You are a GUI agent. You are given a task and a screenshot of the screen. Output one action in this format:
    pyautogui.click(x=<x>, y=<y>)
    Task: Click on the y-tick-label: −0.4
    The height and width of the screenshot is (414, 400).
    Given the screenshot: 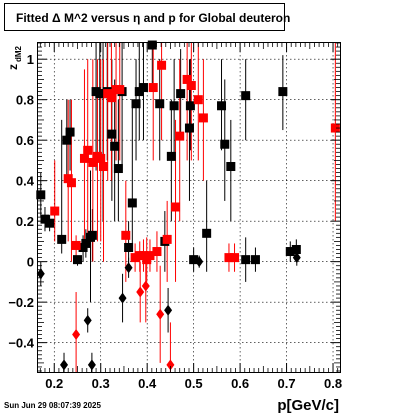 What is the action you would take?
    pyautogui.click(x=21, y=343)
    